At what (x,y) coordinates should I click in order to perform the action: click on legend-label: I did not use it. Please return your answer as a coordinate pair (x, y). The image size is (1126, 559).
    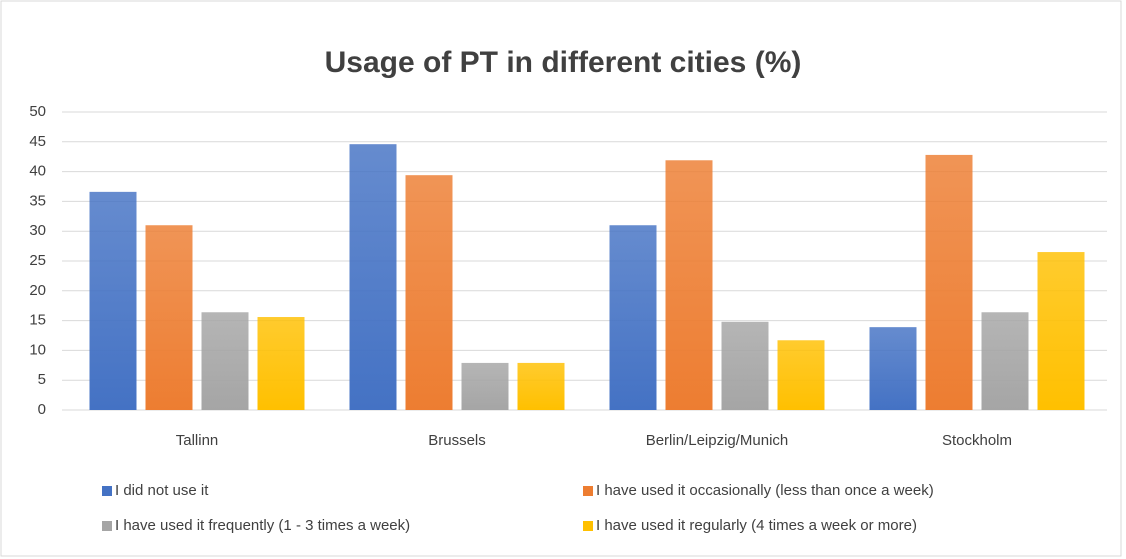
    Looking at the image, I should click on (162, 490).